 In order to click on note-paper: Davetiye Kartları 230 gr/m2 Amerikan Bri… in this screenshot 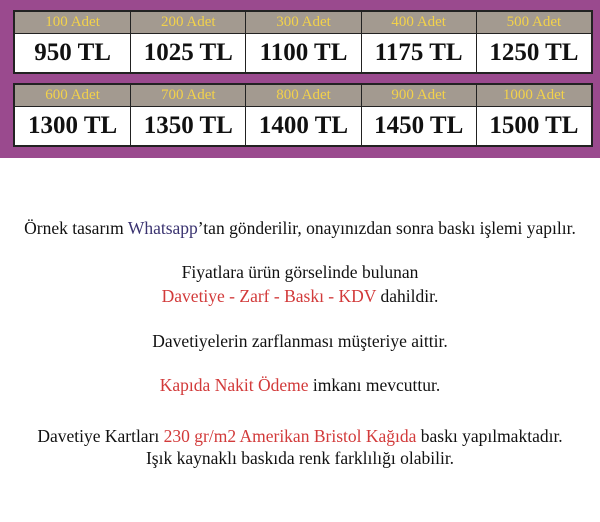, I will do `click(300, 436)`.